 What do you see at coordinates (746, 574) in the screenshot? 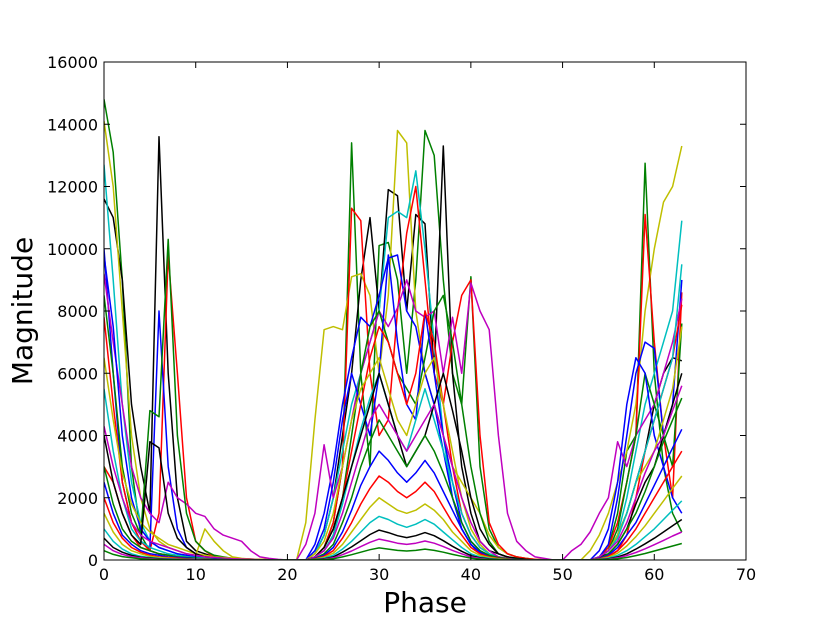
I see `x-tick-label: 70` at bounding box center [746, 574].